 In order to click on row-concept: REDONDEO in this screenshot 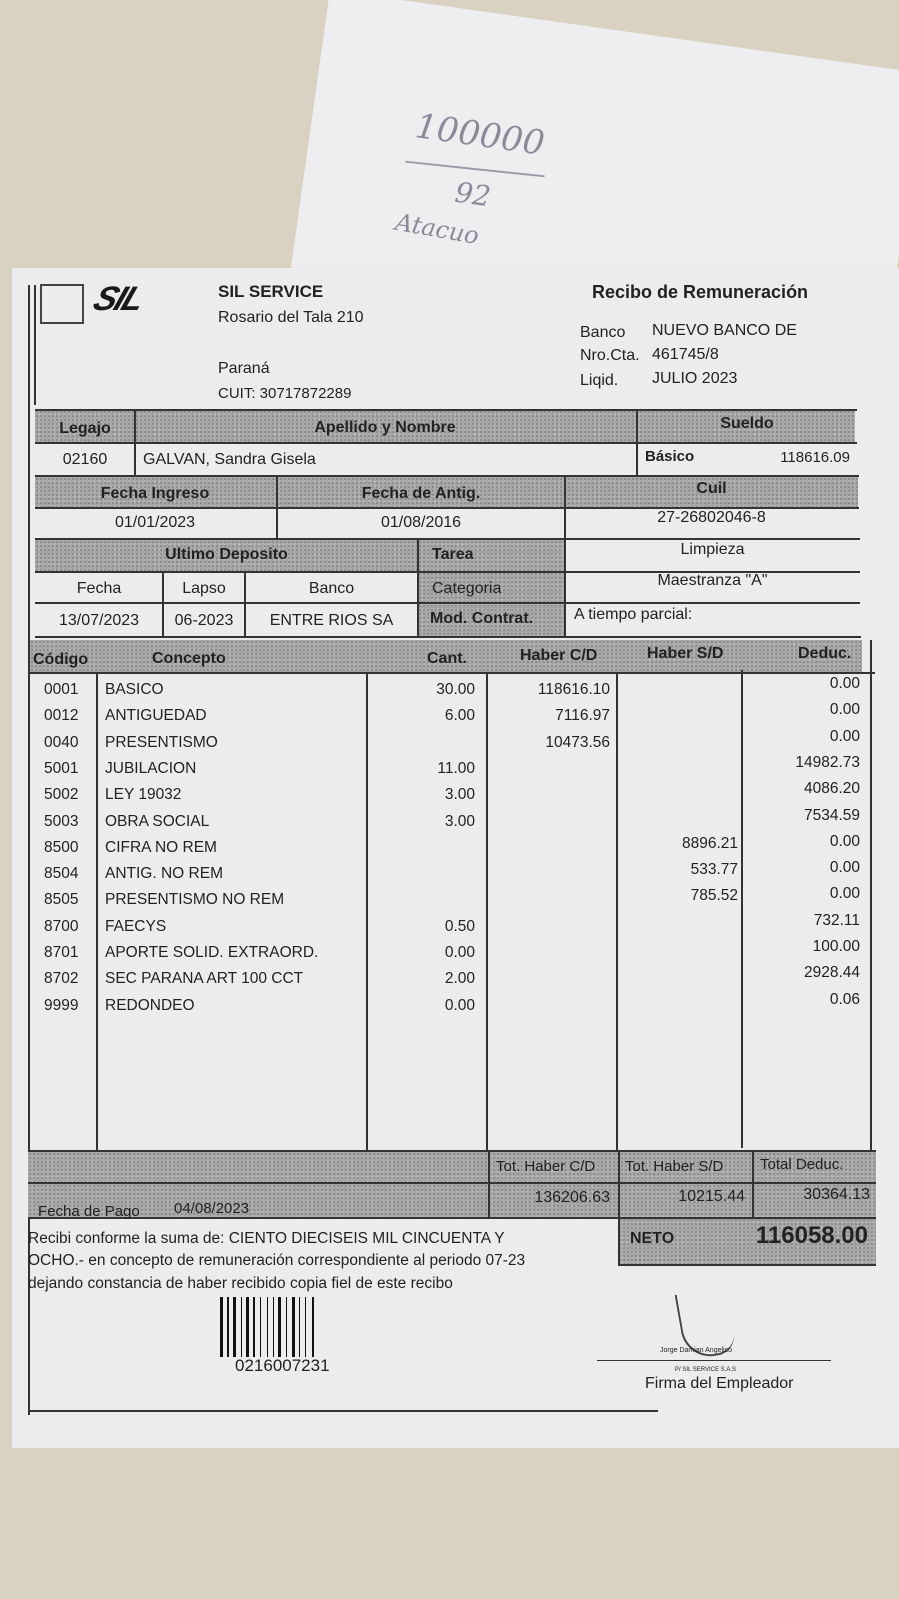, I will do `click(150, 1005)`.